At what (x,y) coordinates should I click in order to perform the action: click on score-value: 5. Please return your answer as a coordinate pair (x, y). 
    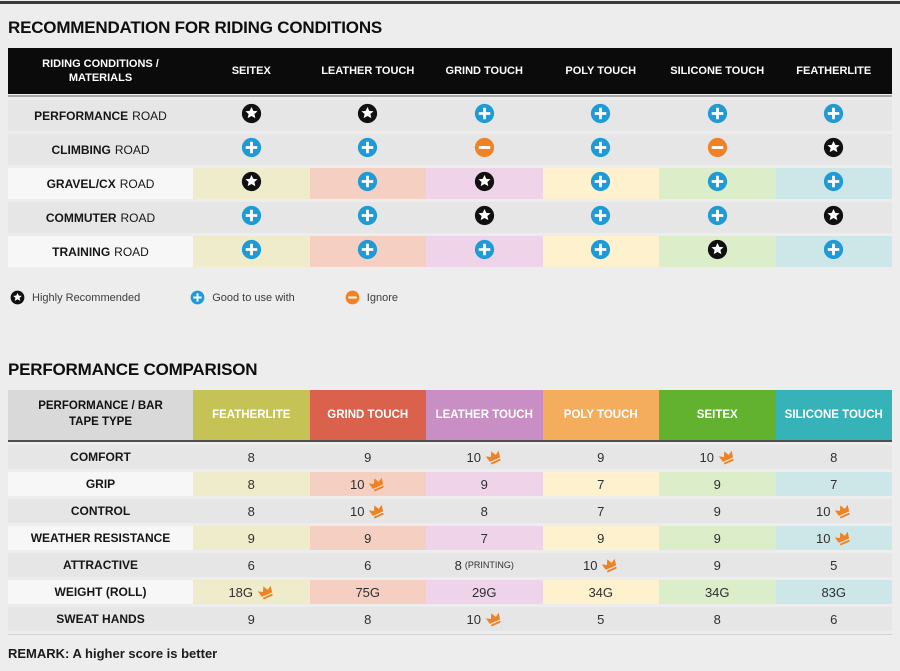
    Looking at the image, I should click on (601, 619).